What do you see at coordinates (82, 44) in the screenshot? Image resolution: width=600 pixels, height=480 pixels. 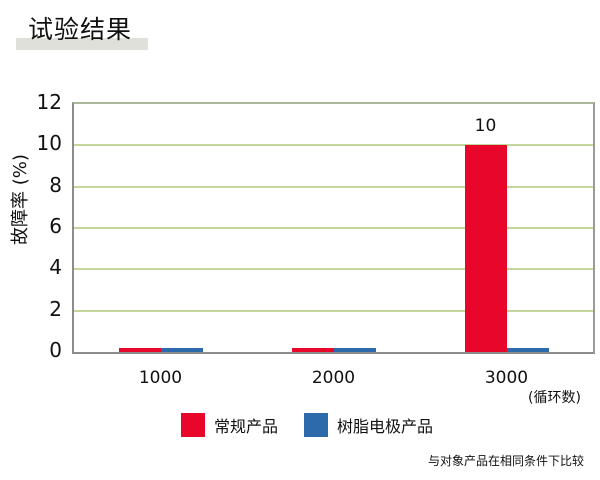 I see `title-underline` at bounding box center [82, 44].